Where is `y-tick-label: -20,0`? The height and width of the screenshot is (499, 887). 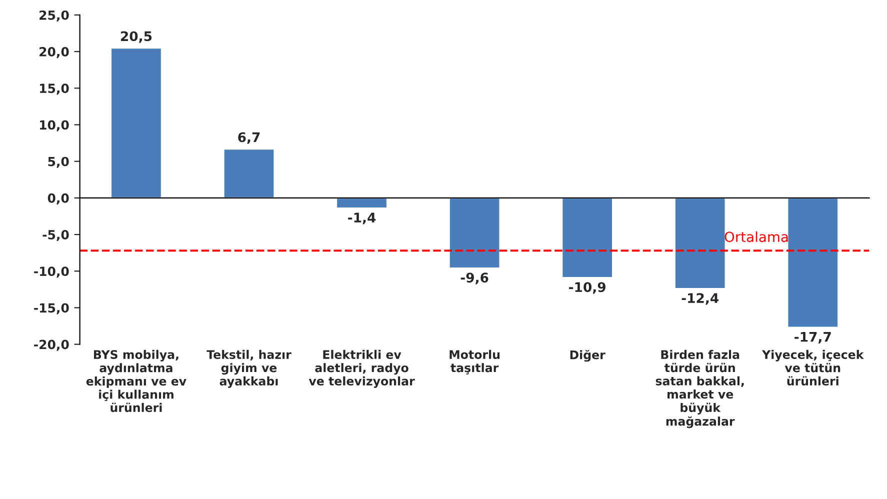 y-tick-label: -20,0 is located at coordinates (51, 345).